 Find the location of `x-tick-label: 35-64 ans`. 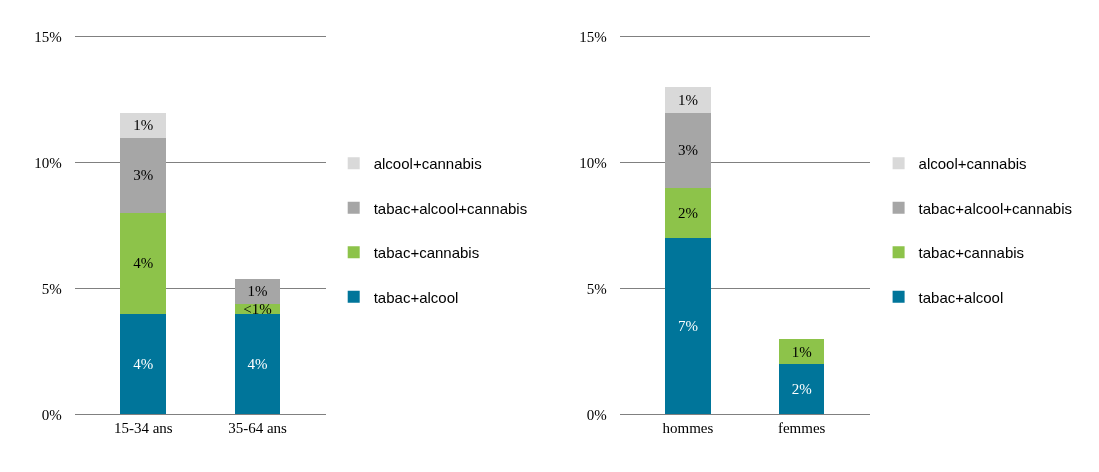

x-tick-label: 35-64 ans is located at coordinates (258, 428).